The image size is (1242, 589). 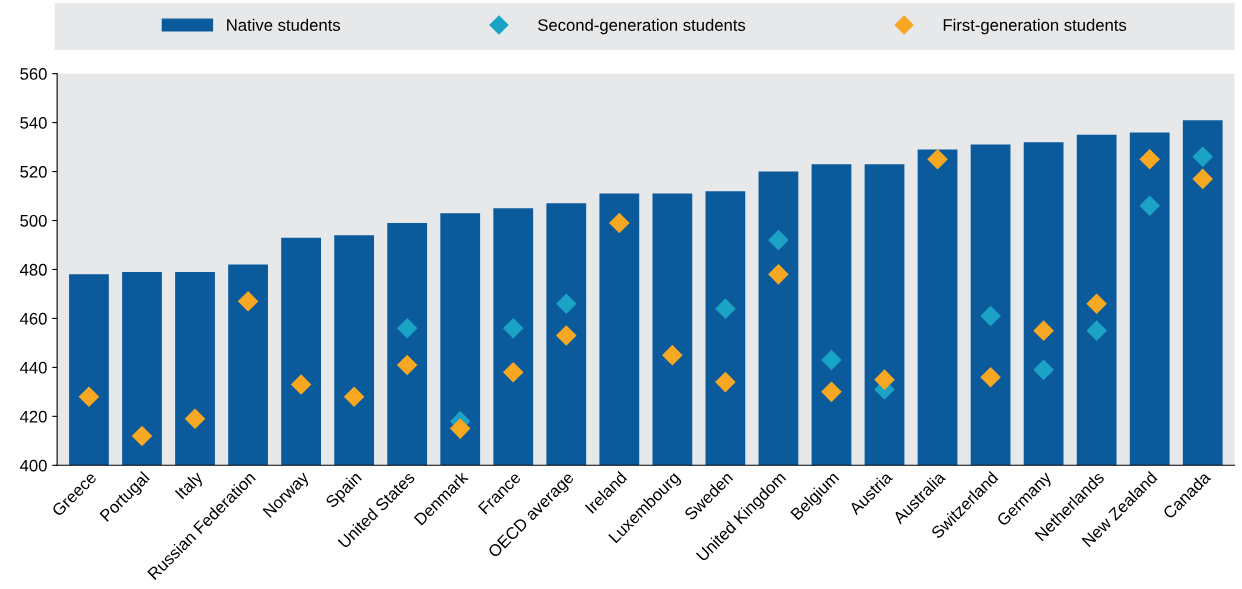 I want to click on y-tick-label: 520, so click(x=33, y=171).